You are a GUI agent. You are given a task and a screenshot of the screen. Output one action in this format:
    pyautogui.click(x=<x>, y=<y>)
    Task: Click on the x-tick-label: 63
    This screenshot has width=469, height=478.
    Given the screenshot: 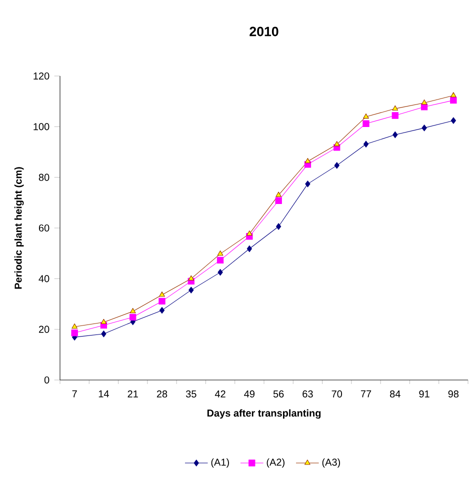 What is the action you would take?
    pyautogui.click(x=307, y=394)
    